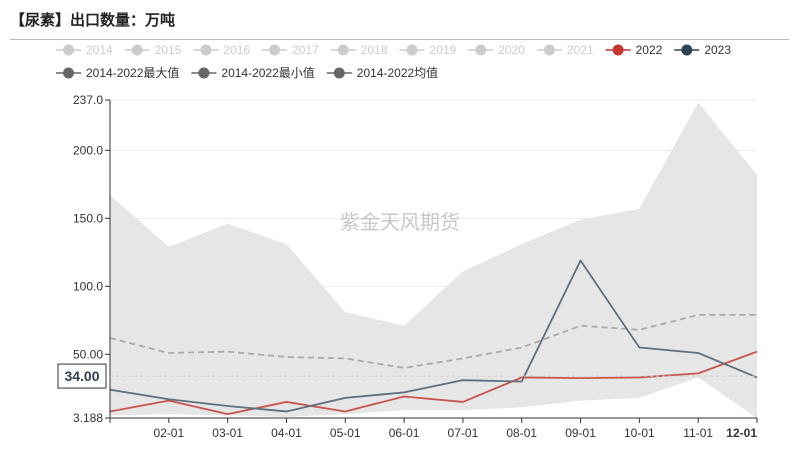 This screenshot has width=799, height=460. What do you see at coordinates (634, 50) in the screenshot?
I see `legend-item-8: 2022` at bounding box center [634, 50].